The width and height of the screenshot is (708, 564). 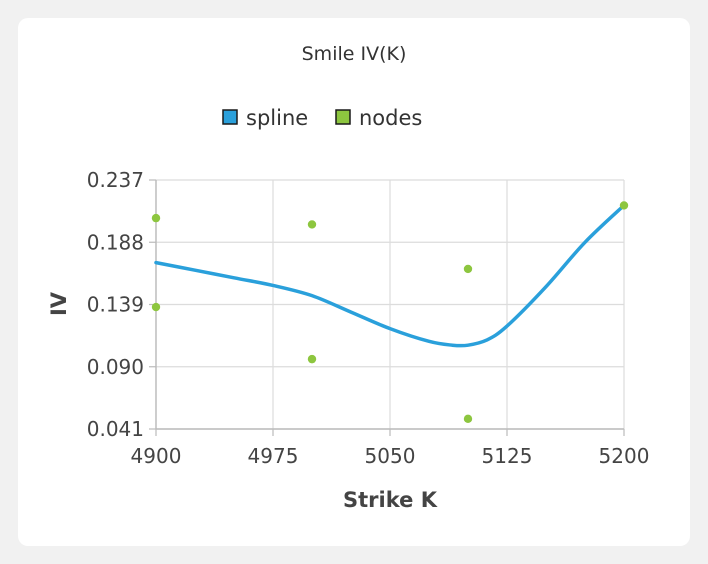 What do you see at coordinates (230, 117) in the screenshot?
I see `legend-swatch-spline` at bounding box center [230, 117].